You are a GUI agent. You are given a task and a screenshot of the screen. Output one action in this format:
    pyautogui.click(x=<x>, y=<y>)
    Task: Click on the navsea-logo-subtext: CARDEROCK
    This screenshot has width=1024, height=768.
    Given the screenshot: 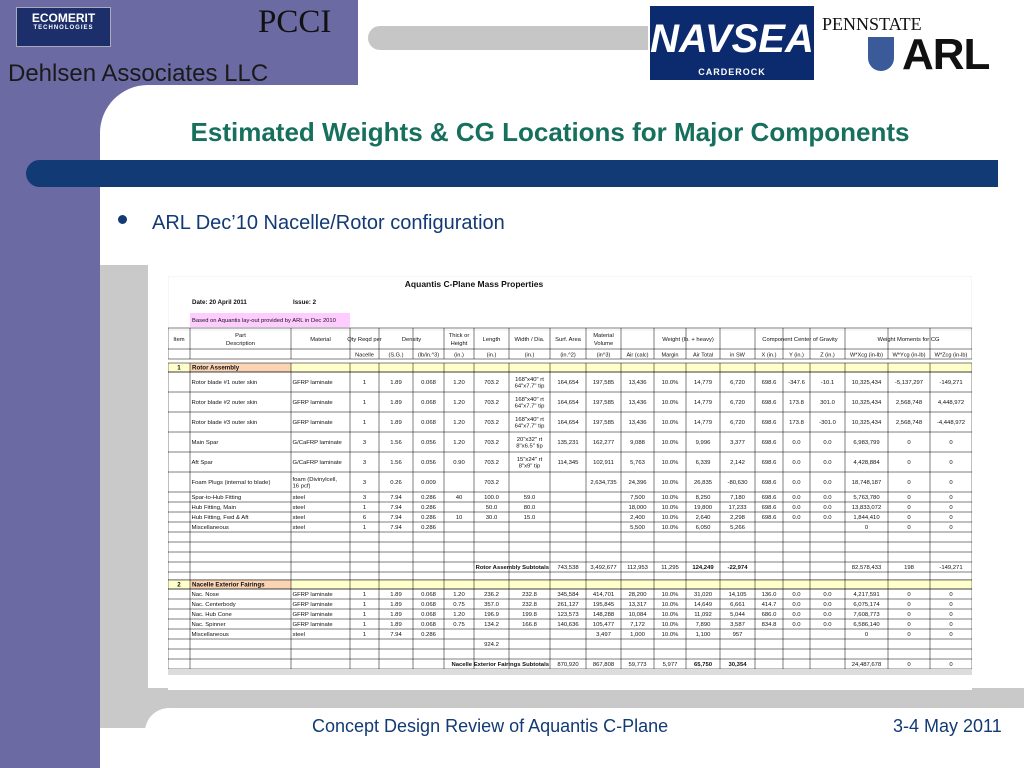 What is the action you would take?
    pyautogui.click(x=732, y=72)
    